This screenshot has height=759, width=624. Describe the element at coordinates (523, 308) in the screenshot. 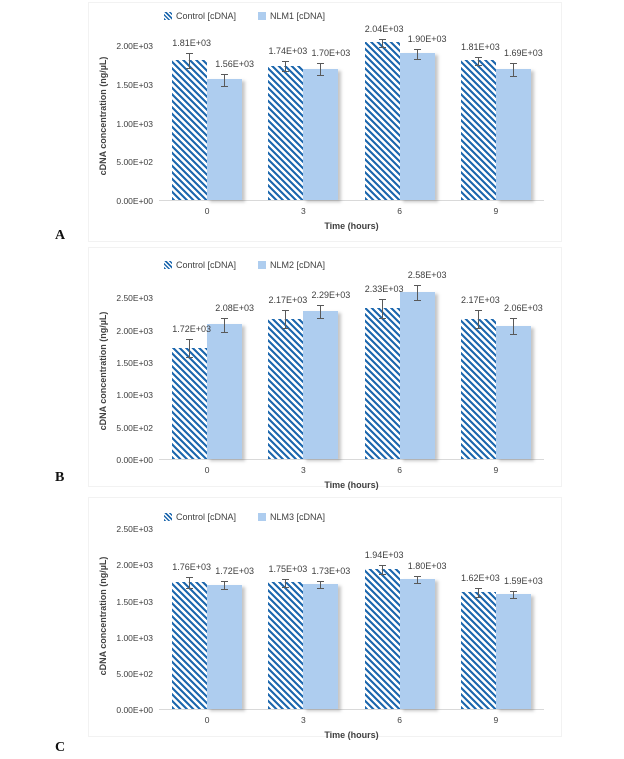

I see `bar-value-label: 2.06E+03` at that location.